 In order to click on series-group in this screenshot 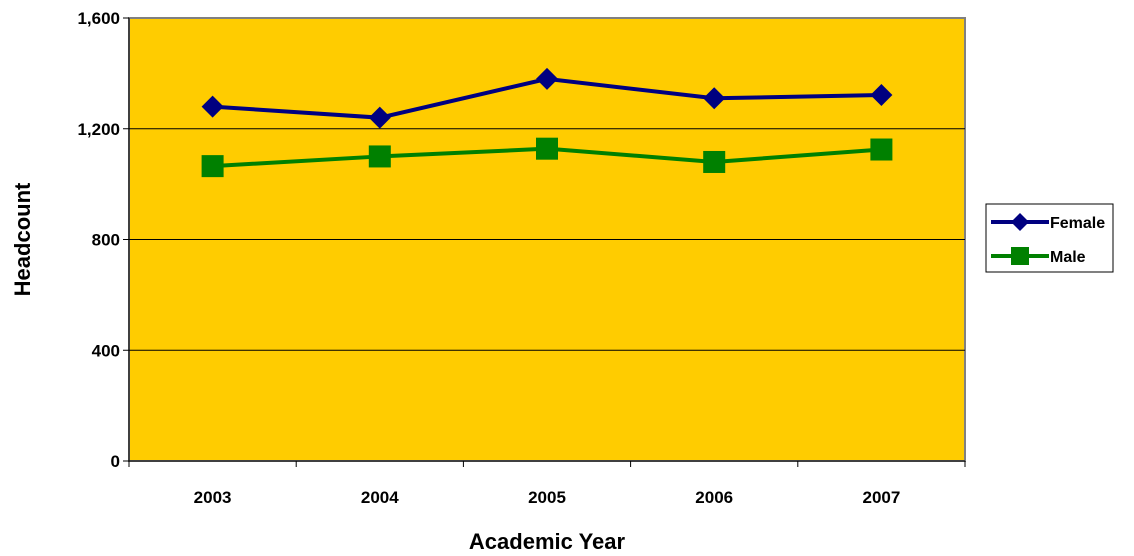, I will do `click(547, 122)`.